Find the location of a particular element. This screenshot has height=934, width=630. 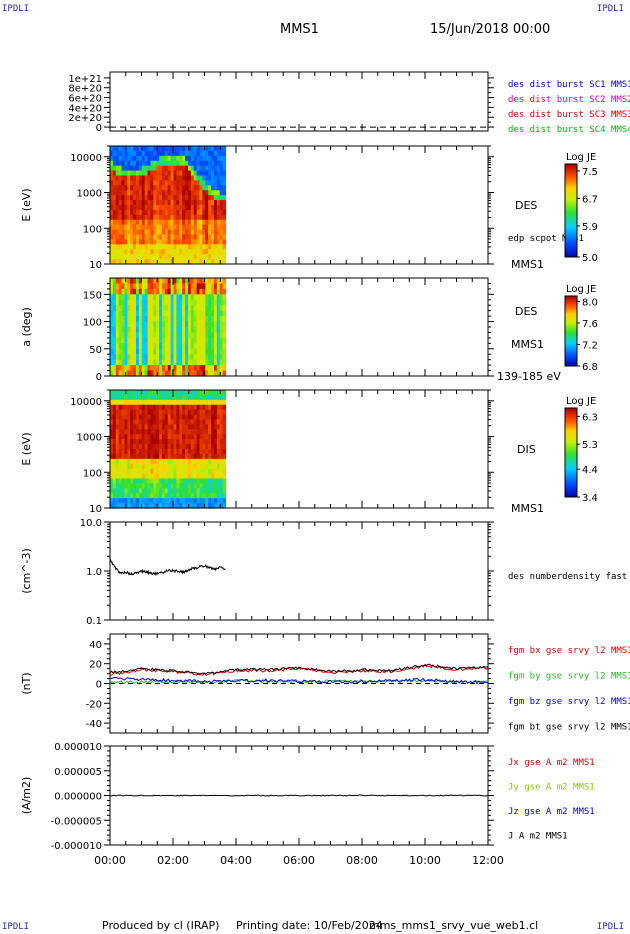

y-tick-label: 50 is located at coordinates (95, 350).